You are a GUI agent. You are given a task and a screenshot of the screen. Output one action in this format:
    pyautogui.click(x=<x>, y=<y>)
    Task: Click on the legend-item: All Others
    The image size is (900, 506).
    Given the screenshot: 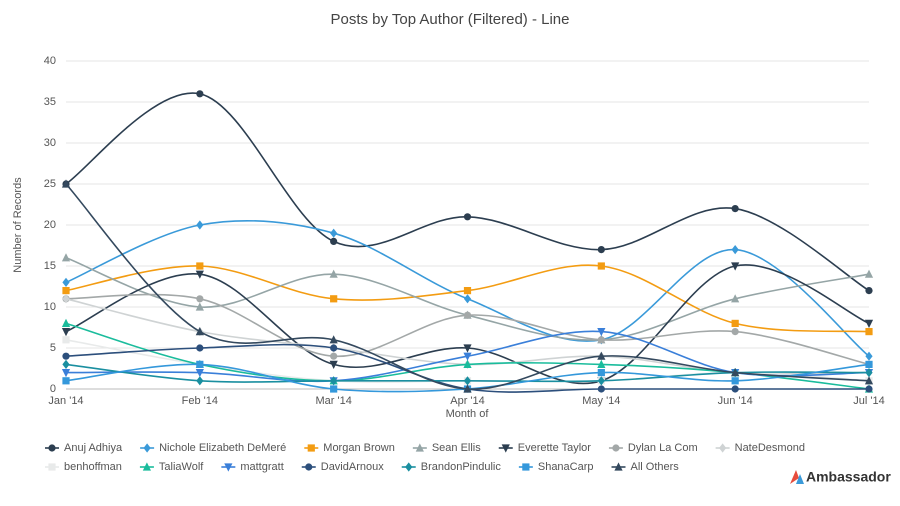 What is the action you would take?
    pyautogui.click(x=645, y=467)
    